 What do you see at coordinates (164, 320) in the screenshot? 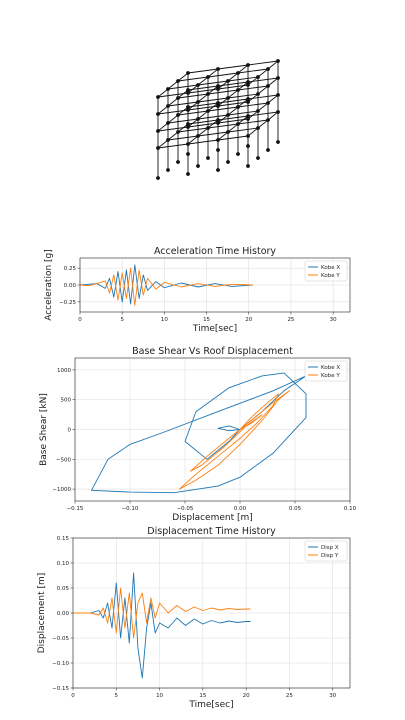
I see `x-tick-label: 10` at bounding box center [164, 320].